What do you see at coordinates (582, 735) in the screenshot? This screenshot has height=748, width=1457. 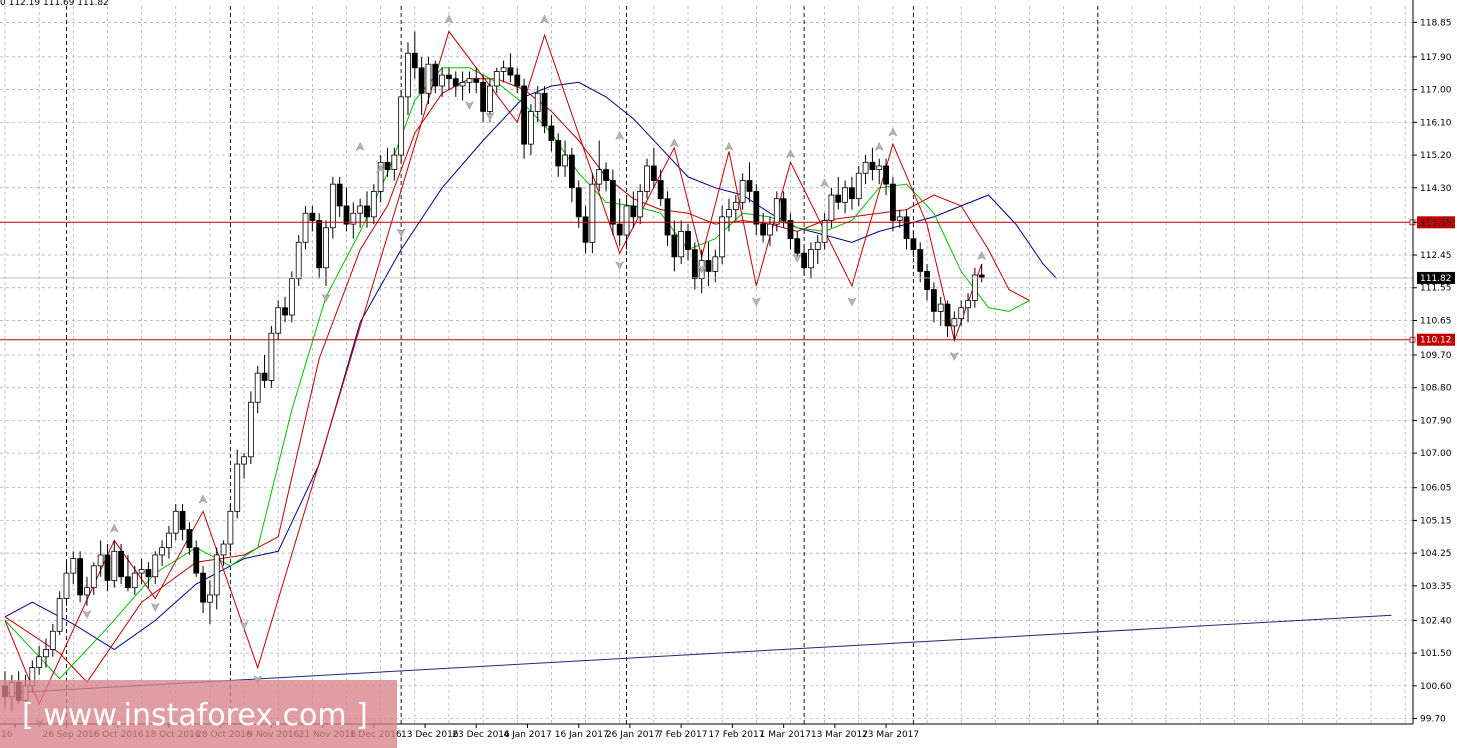 I see `x-tick-label: 16 Jan 2017` at bounding box center [582, 735].